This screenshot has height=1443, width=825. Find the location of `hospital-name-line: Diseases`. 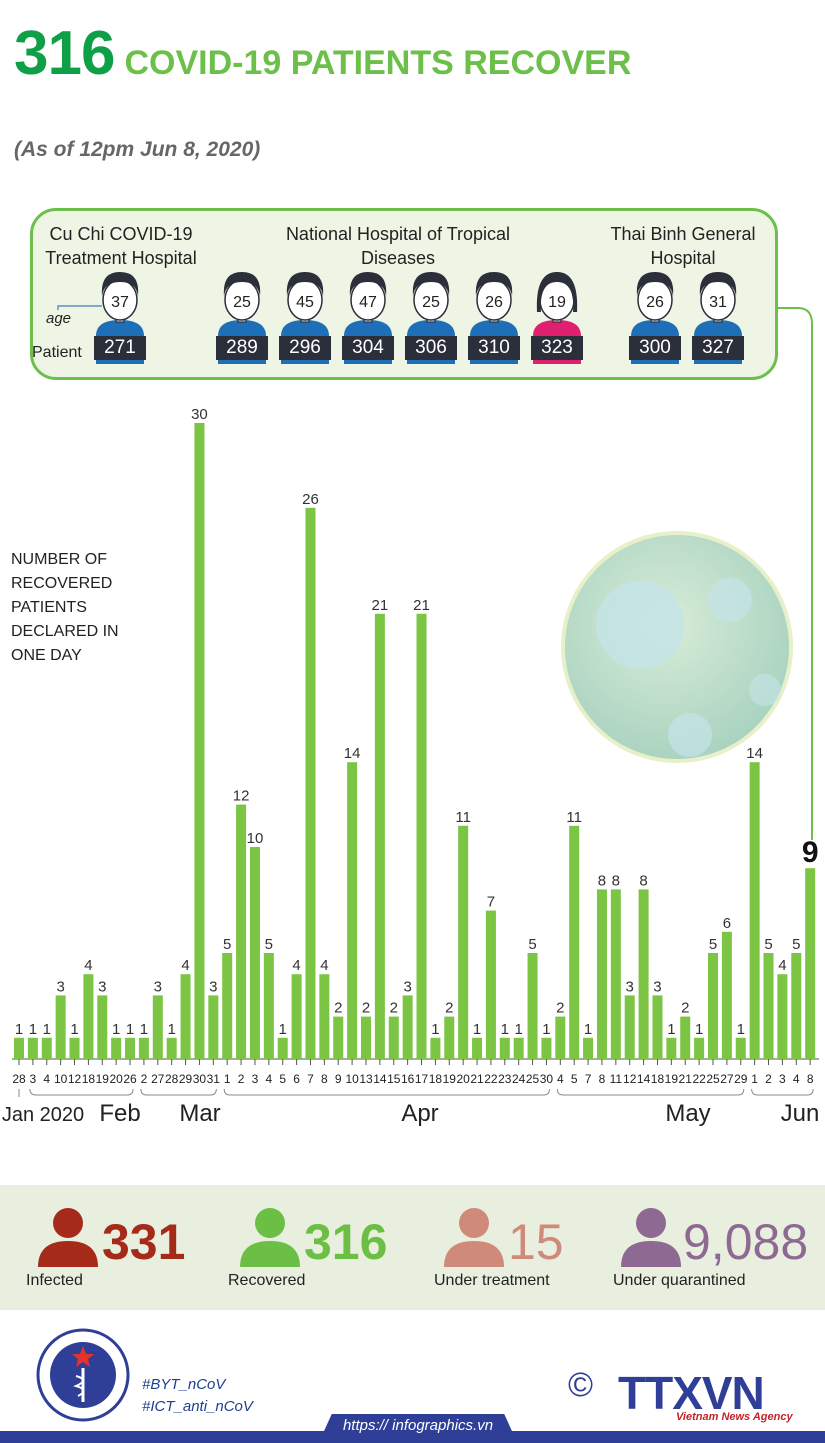

hospital-name-line: Diseases is located at coordinates (398, 258).